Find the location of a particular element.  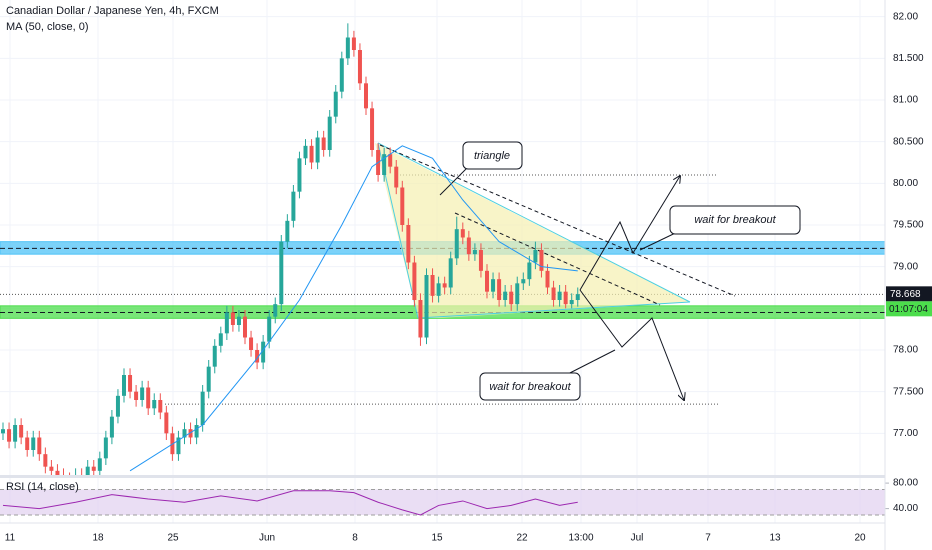

x-tick-label: 8 is located at coordinates (355, 538).